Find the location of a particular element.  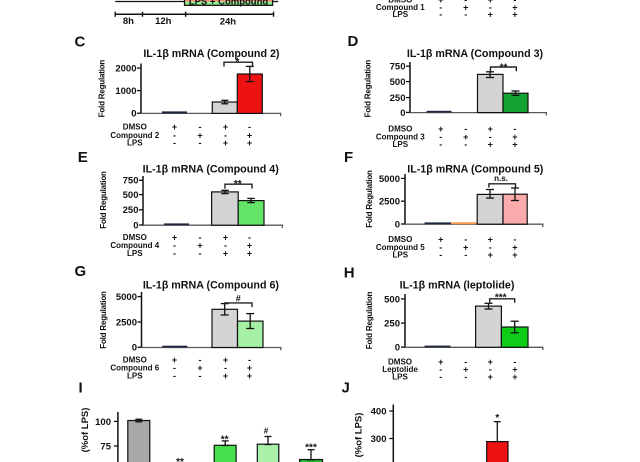

svg-text: C is located at coordinates (80, 41).